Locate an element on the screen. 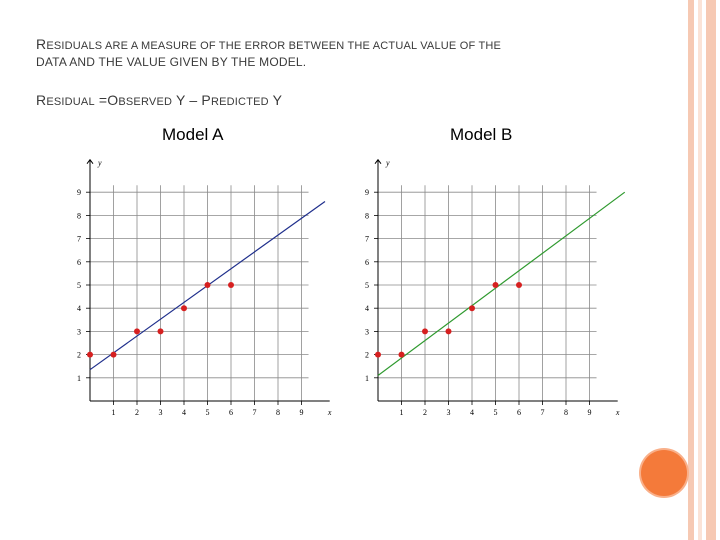  chart-title-model-b: Model B is located at coordinates (481, 134).